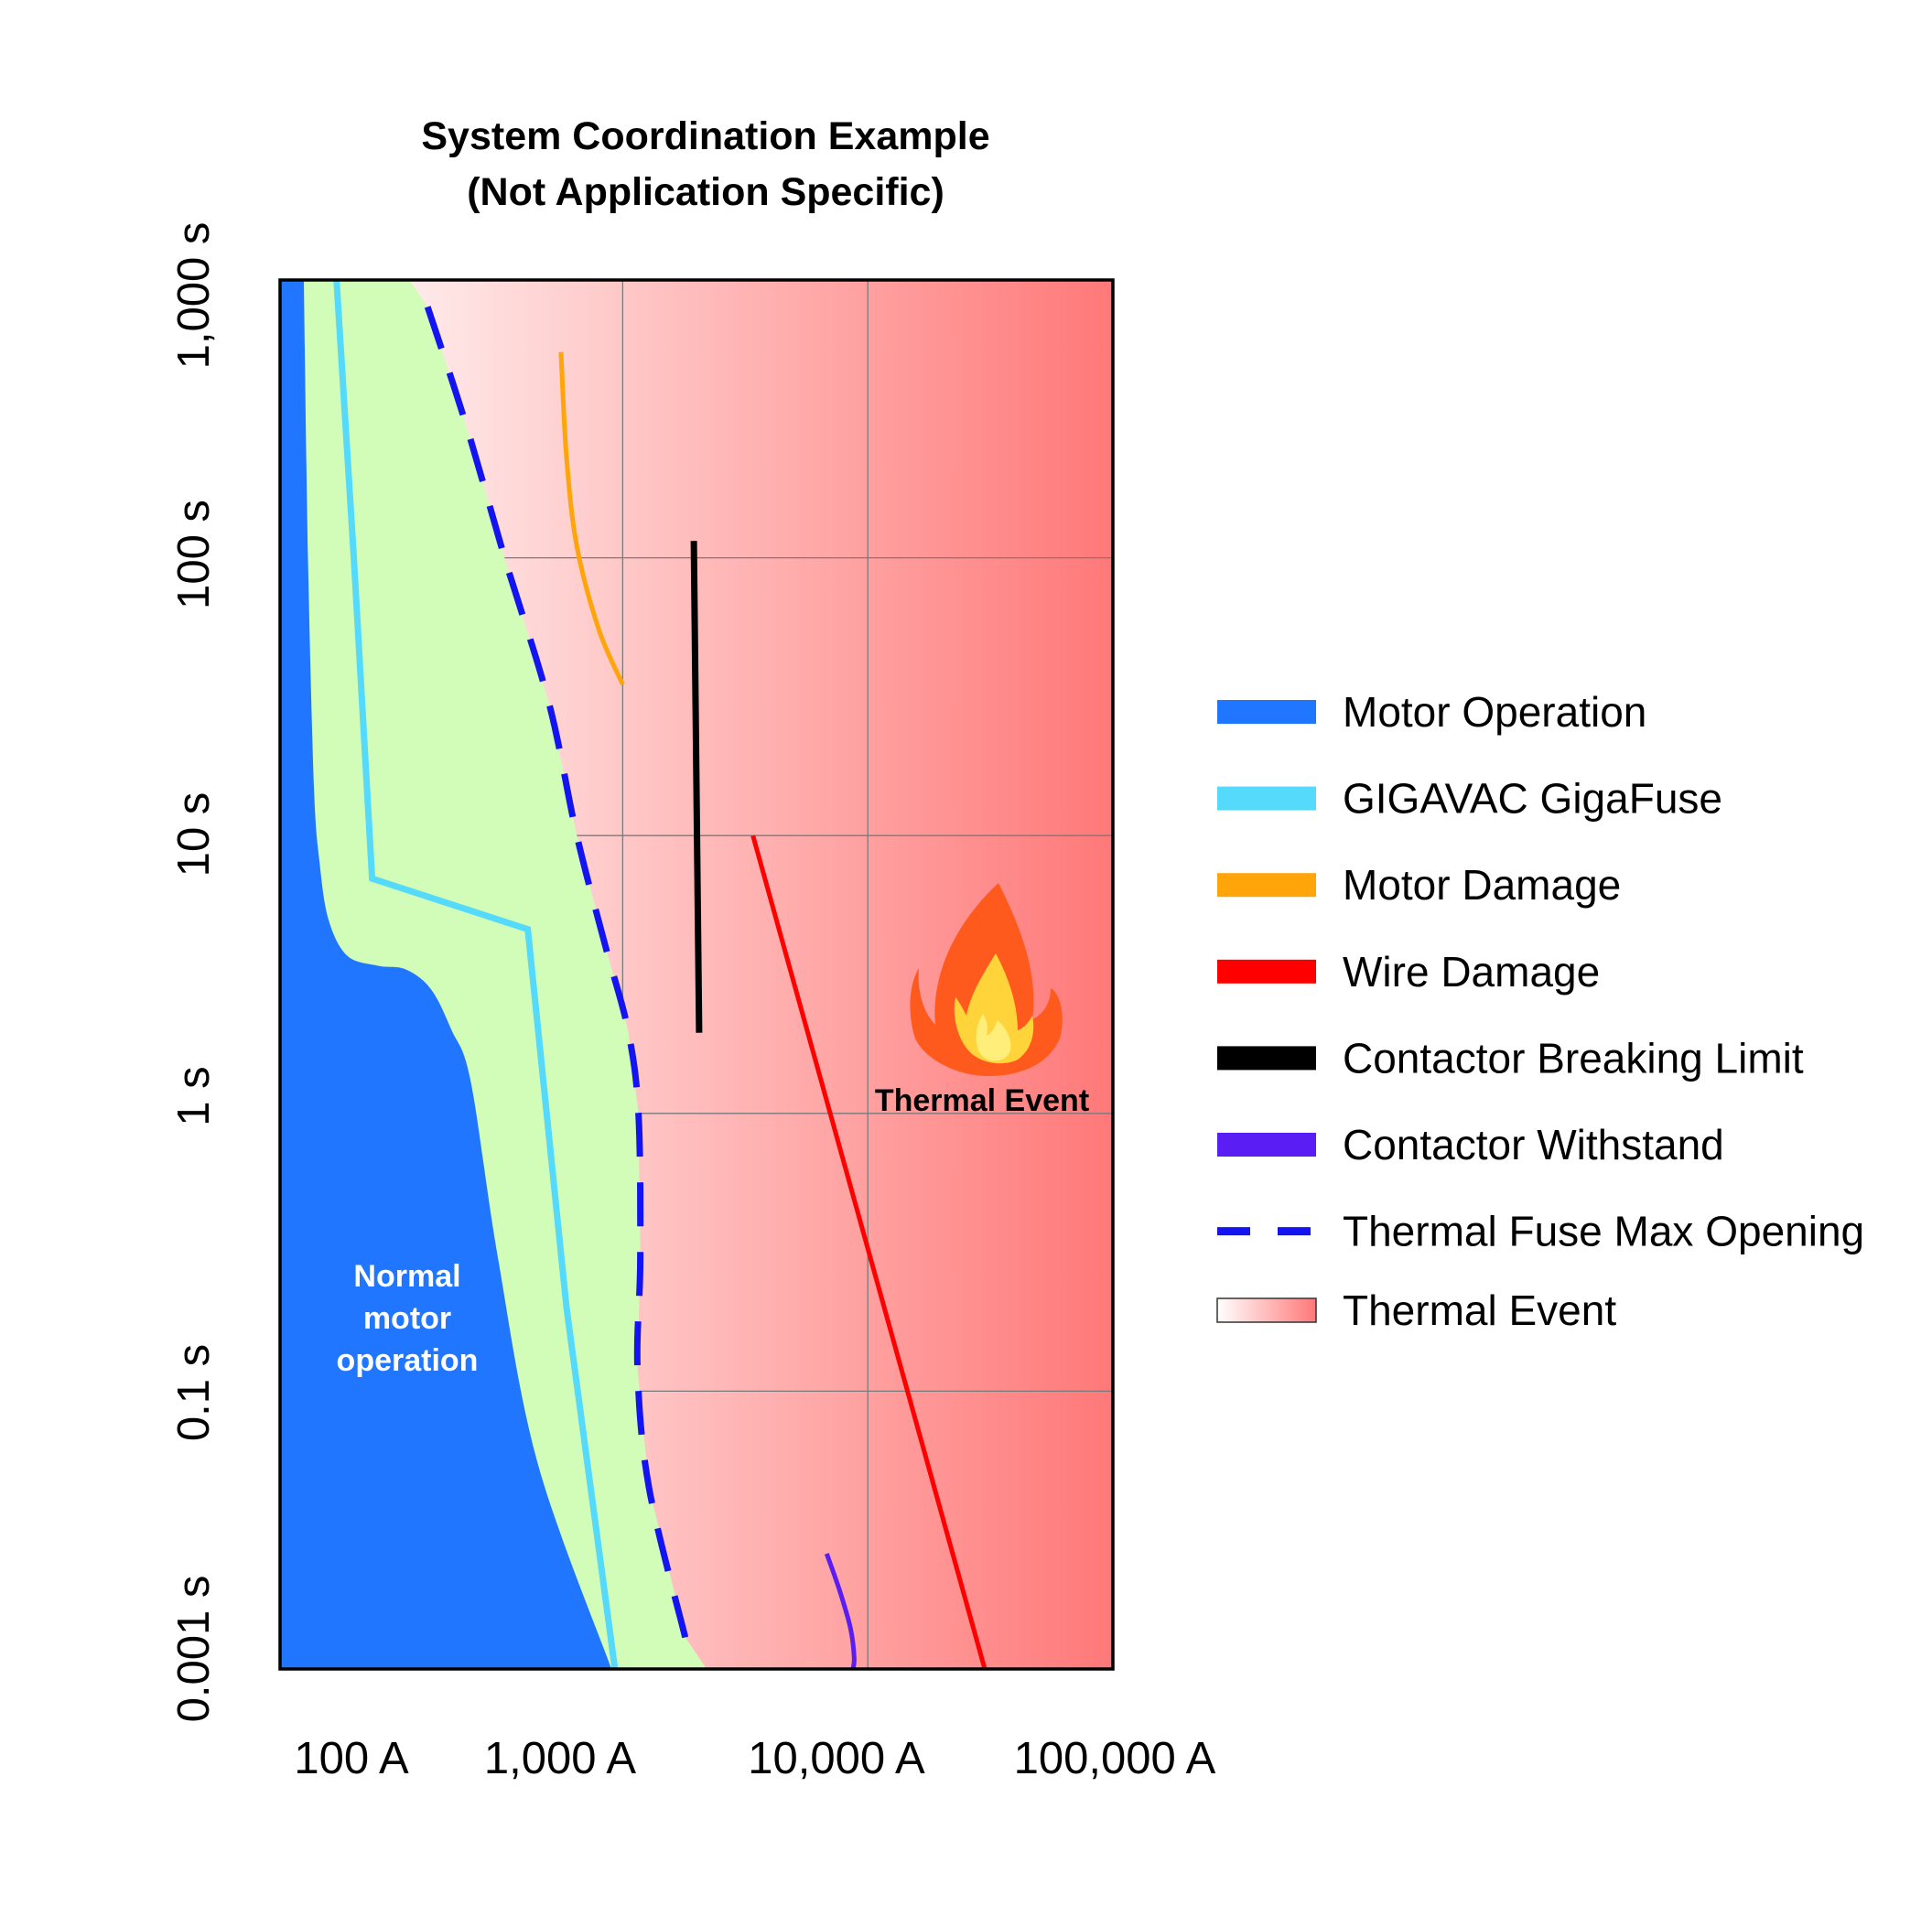 This screenshot has height=1927, width=1932. What do you see at coordinates (982, 1100) in the screenshot?
I see `thermal-event-label: Thermal Event` at bounding box center [982, 1100].